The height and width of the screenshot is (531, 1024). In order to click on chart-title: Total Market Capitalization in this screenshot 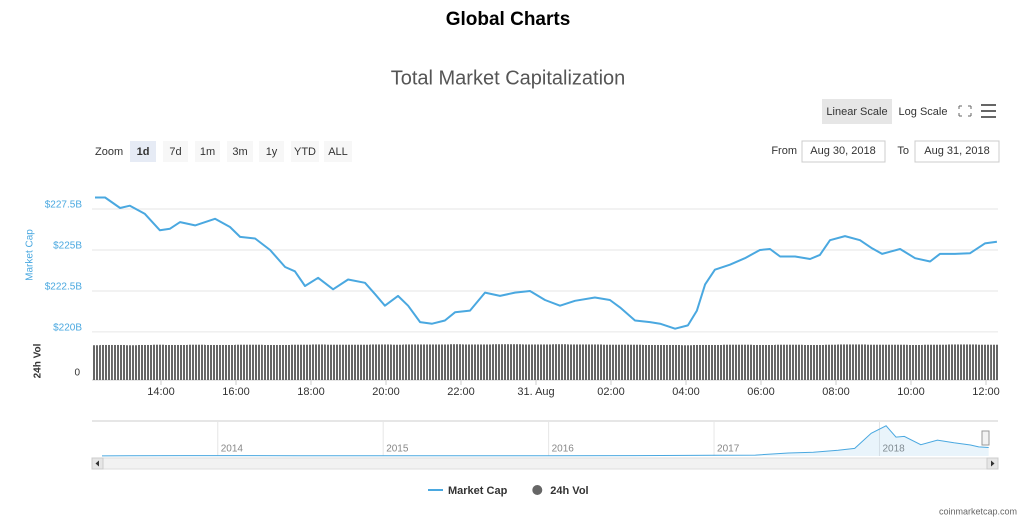, I will do `click(508, 78)`.